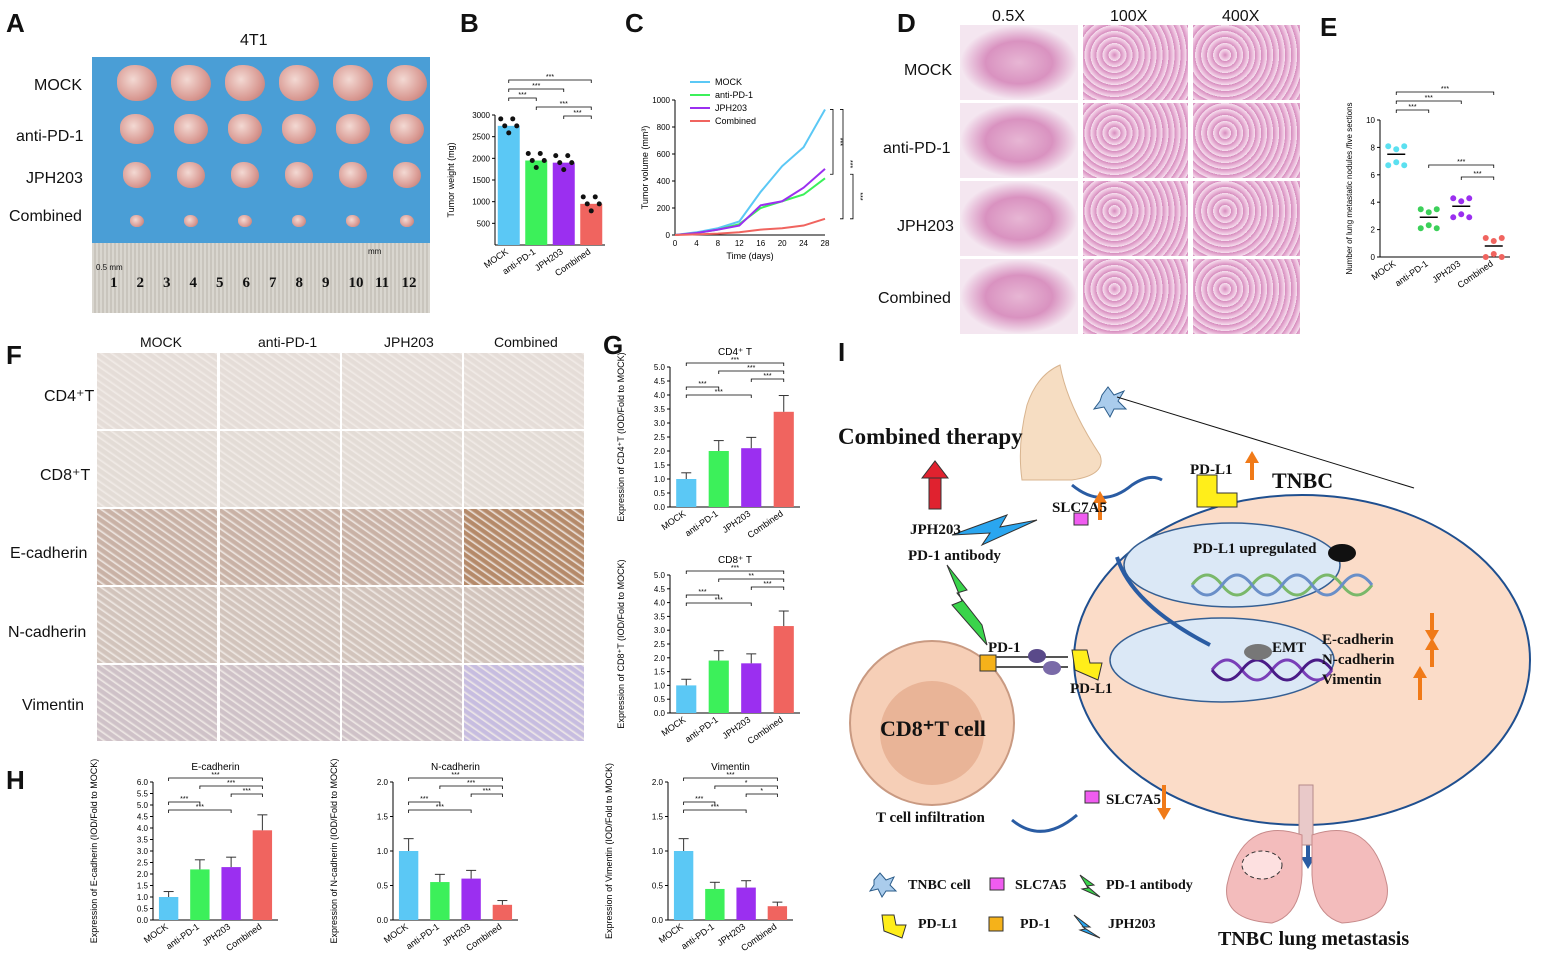 The image size is (1541, 963). Describe the element at coordinates (140, 283) in the screenshot. I see `ruler-number: 2` at that location.